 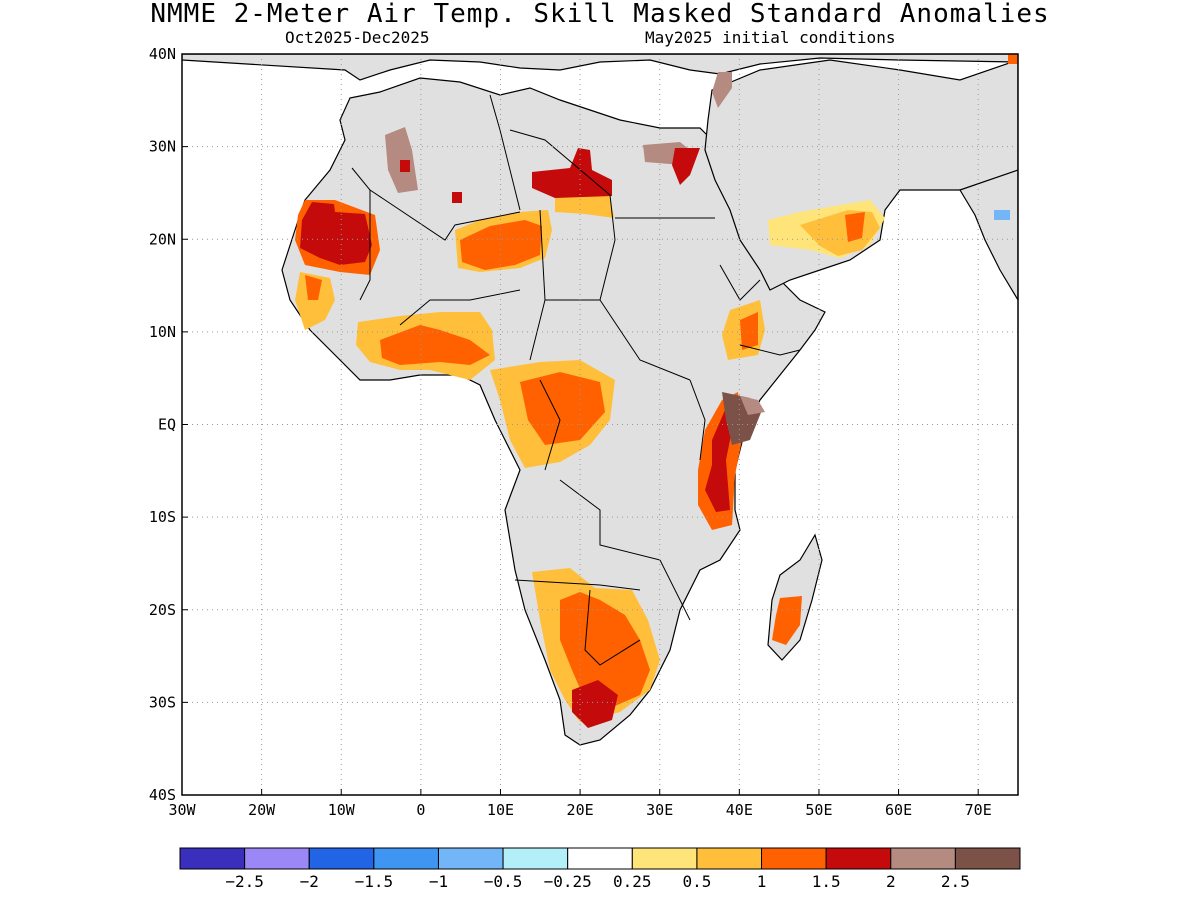 What do you see at coordinates (162, 54) in the screenshot?
I see `y-tick-label: 40N` at bounding box center [162, 54].